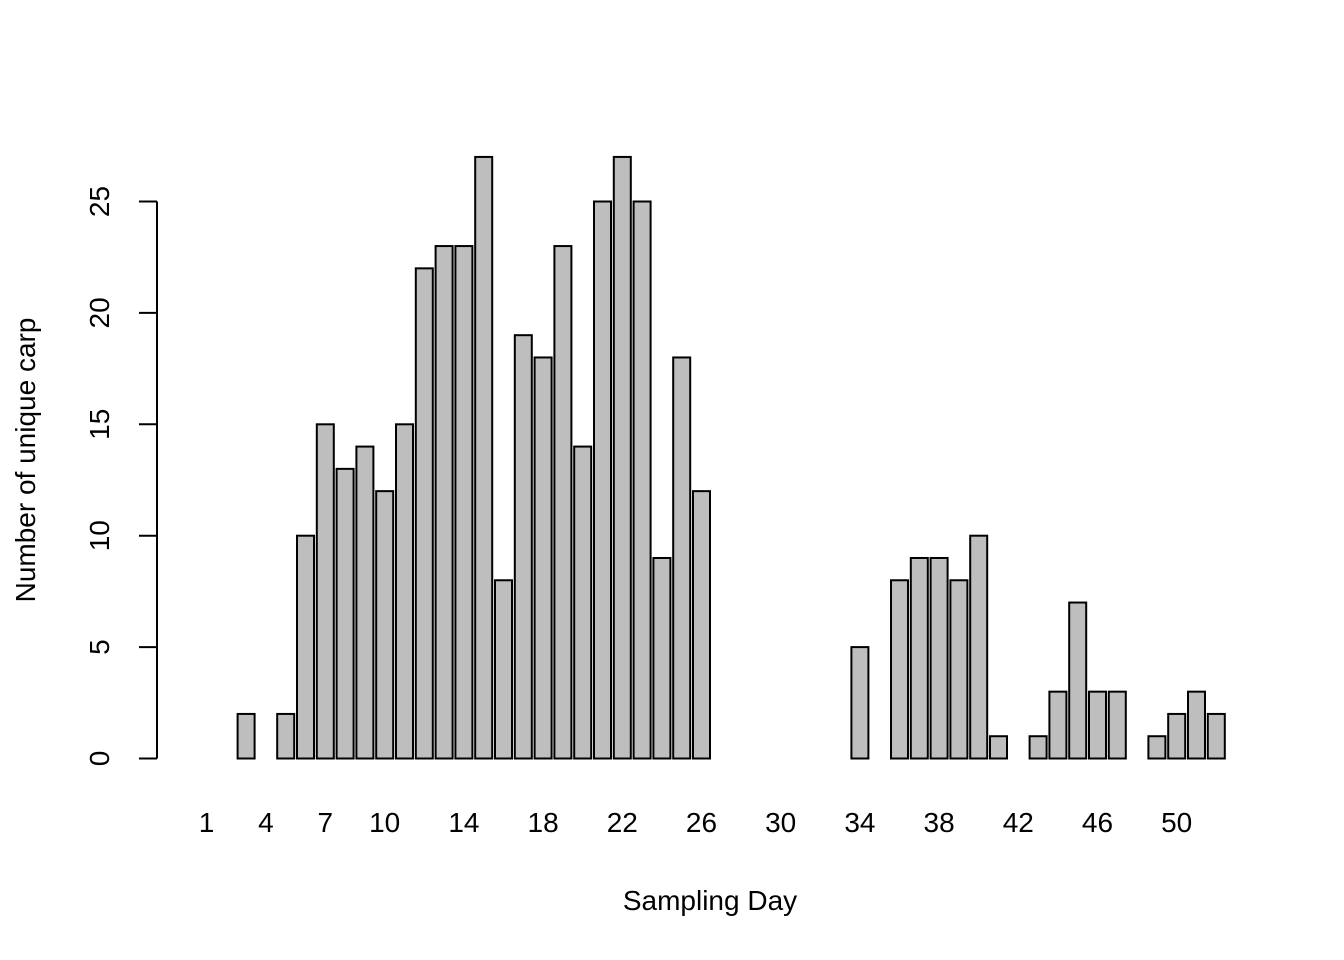 The height and width of the screenshot is (960, 1344). Describe the element at coordinates (622, 822) in the screenshot. I see `x-tick-label-22: 22` at that location.